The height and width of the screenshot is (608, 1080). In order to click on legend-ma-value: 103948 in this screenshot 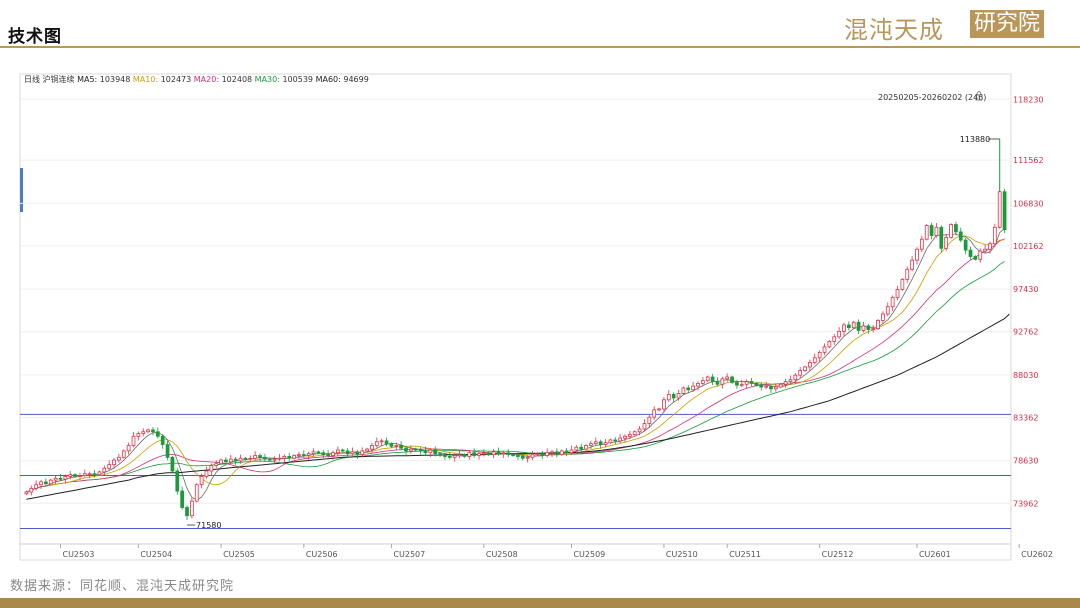, I will do `click(116, 79)`.